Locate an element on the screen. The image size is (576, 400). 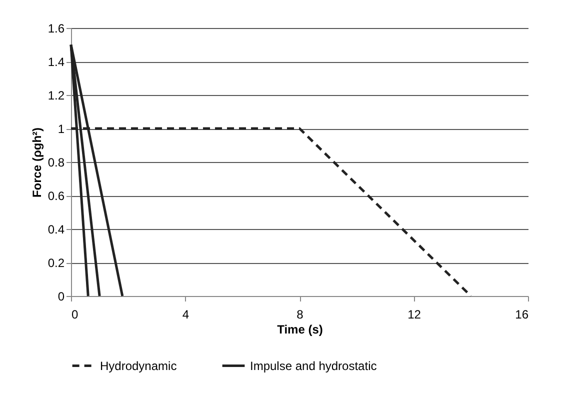
y-tick-label: 0.2 is located at coordinates (56, 263).